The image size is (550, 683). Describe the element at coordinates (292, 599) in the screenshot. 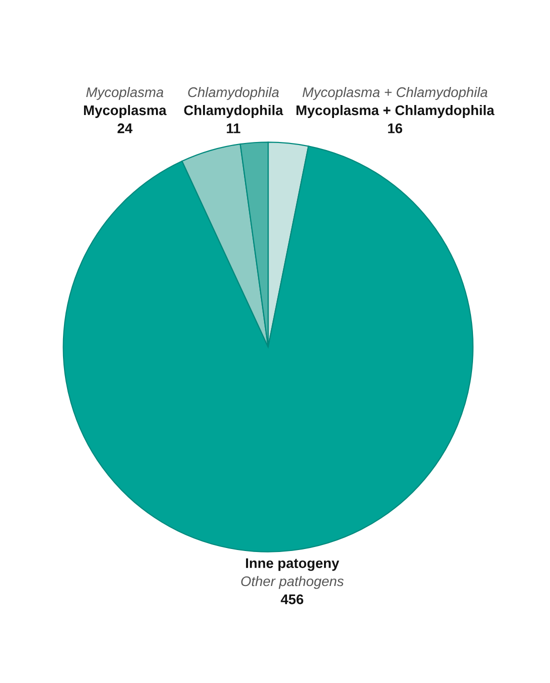

I see `data-label: 456` at that location.